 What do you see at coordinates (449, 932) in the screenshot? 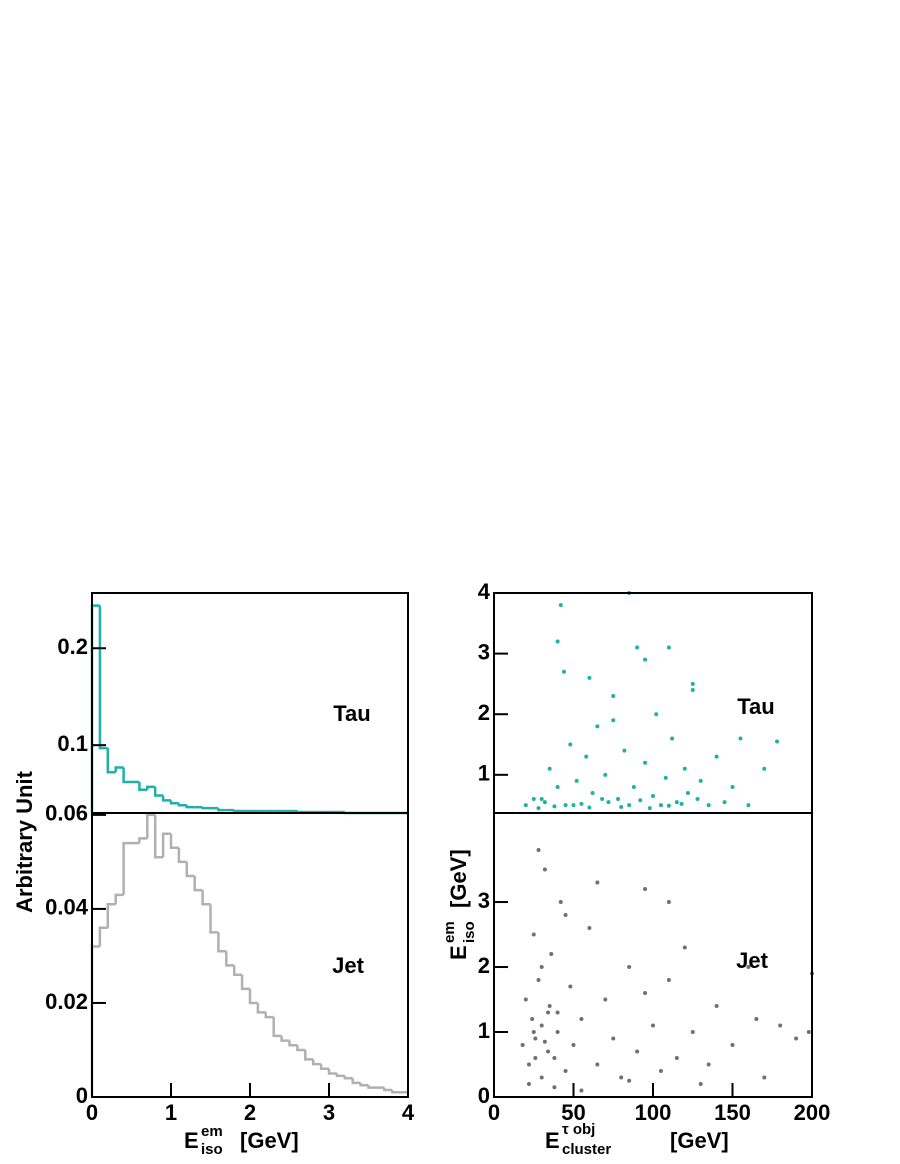
I see `y-axis-label-sup: em` at bounding box center [449, 932].